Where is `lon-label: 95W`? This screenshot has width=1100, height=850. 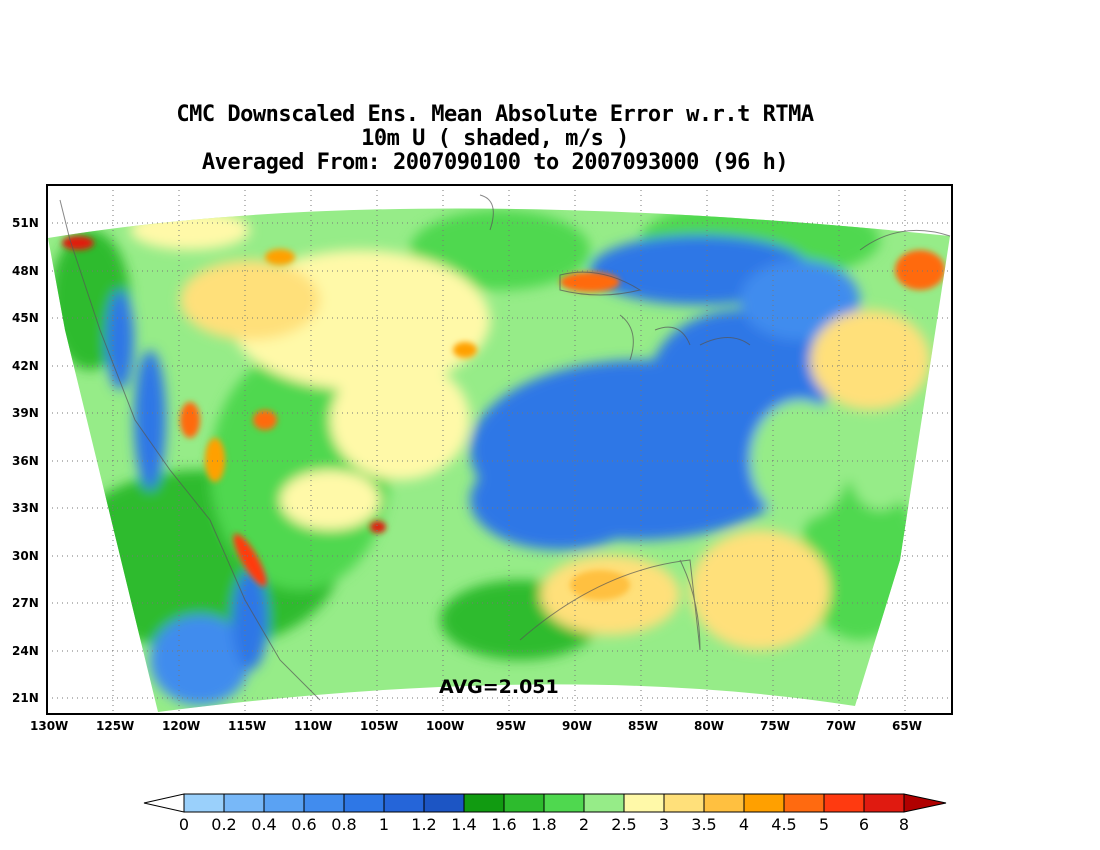 lon-label: 95W is located at coordinates (511, 726).